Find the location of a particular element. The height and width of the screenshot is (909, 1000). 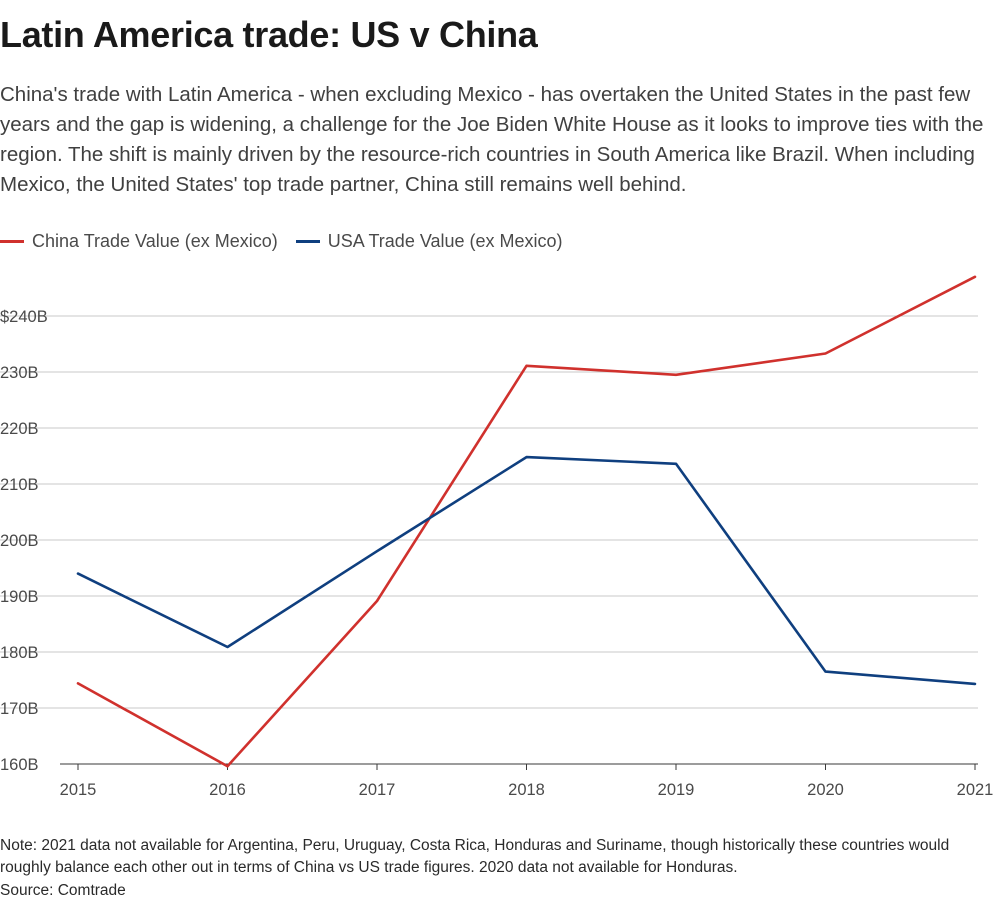

legend-swatch-china is located at coordinates (12, 241).